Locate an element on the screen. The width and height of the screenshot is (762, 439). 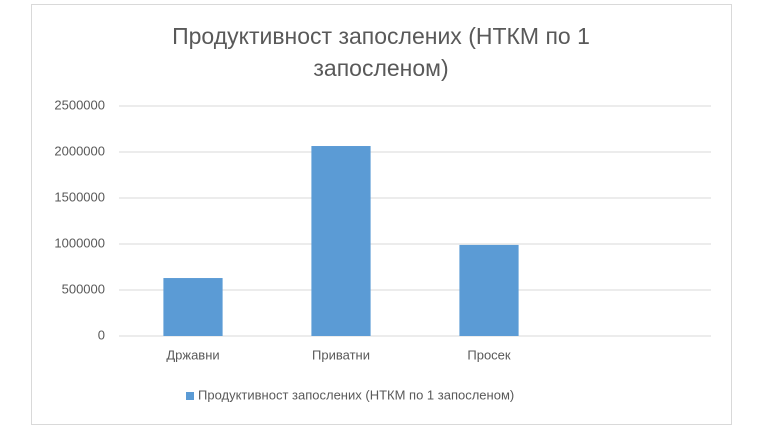
x-tick-label: Државни is located at coordinates (192, 354).